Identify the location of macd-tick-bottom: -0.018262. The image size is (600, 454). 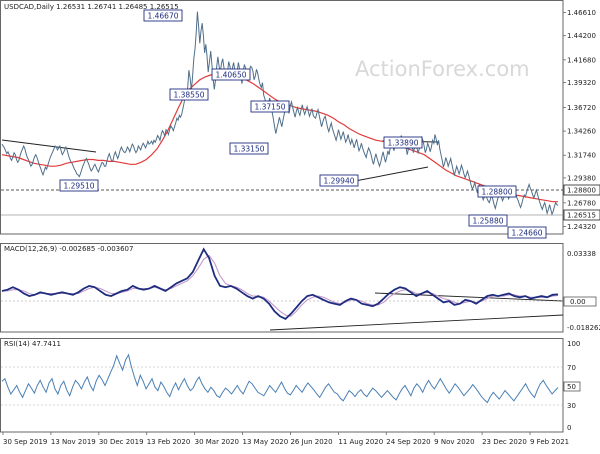
(583, 328).